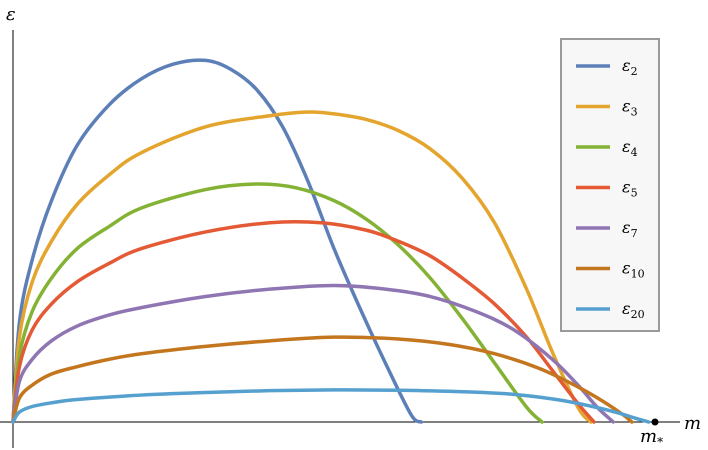  Describe the element at coordinates (610, 270) in the screenshot. I see `legend-item-eps-10: ε10` at that location.